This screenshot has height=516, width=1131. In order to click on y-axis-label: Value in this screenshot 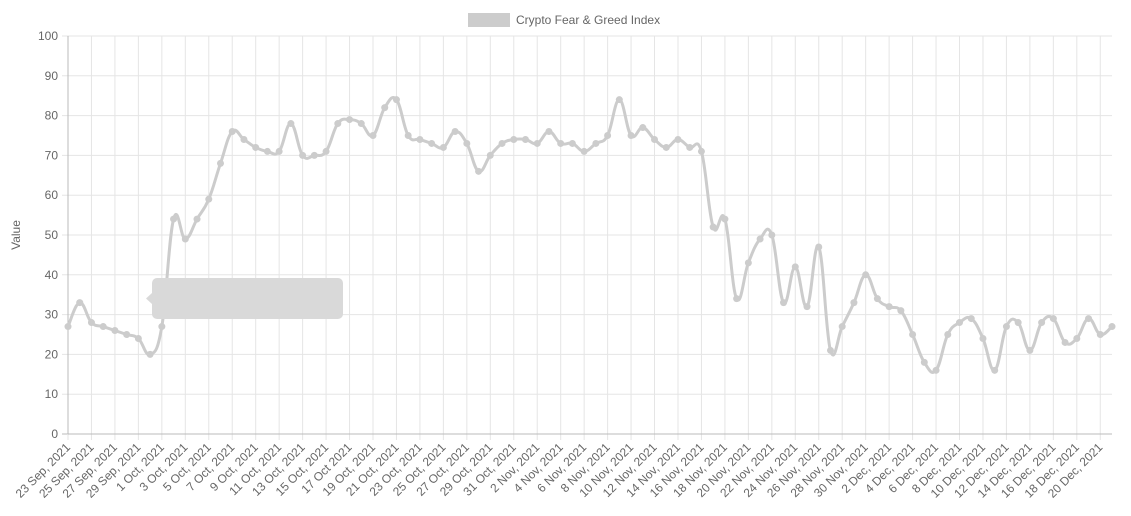, I will do `click(16, 235)`.